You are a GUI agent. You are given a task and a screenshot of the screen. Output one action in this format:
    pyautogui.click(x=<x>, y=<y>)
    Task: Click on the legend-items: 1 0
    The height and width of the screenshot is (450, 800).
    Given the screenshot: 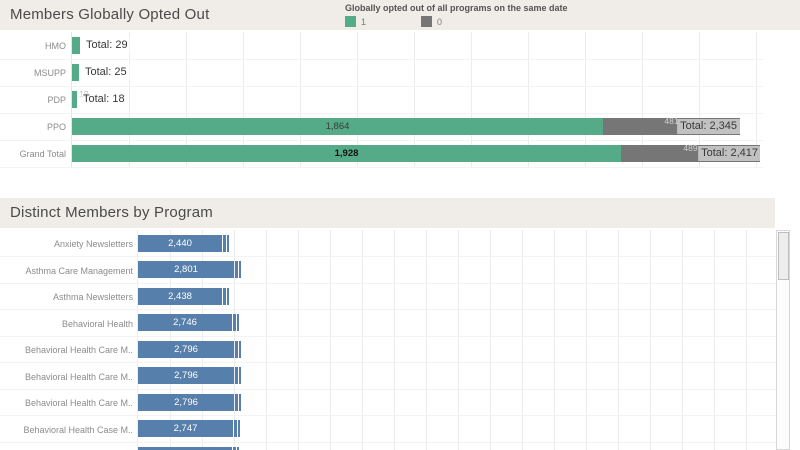 What is the action you would take?
    pyautogui.click(x=456, y=21)
    